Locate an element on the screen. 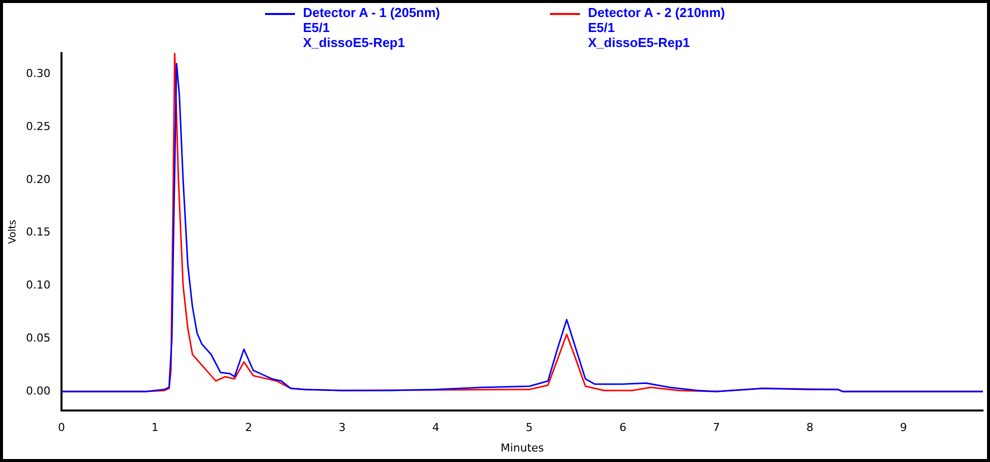  x-tick-label: 6 is located at coordinates (622, 427).